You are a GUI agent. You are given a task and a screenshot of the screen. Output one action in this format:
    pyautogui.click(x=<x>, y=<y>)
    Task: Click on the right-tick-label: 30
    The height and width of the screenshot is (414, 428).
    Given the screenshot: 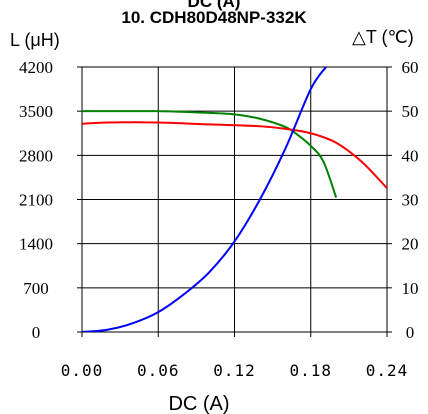 What is the action you would take?
    pyautogui.click(x=410, y=200)
    